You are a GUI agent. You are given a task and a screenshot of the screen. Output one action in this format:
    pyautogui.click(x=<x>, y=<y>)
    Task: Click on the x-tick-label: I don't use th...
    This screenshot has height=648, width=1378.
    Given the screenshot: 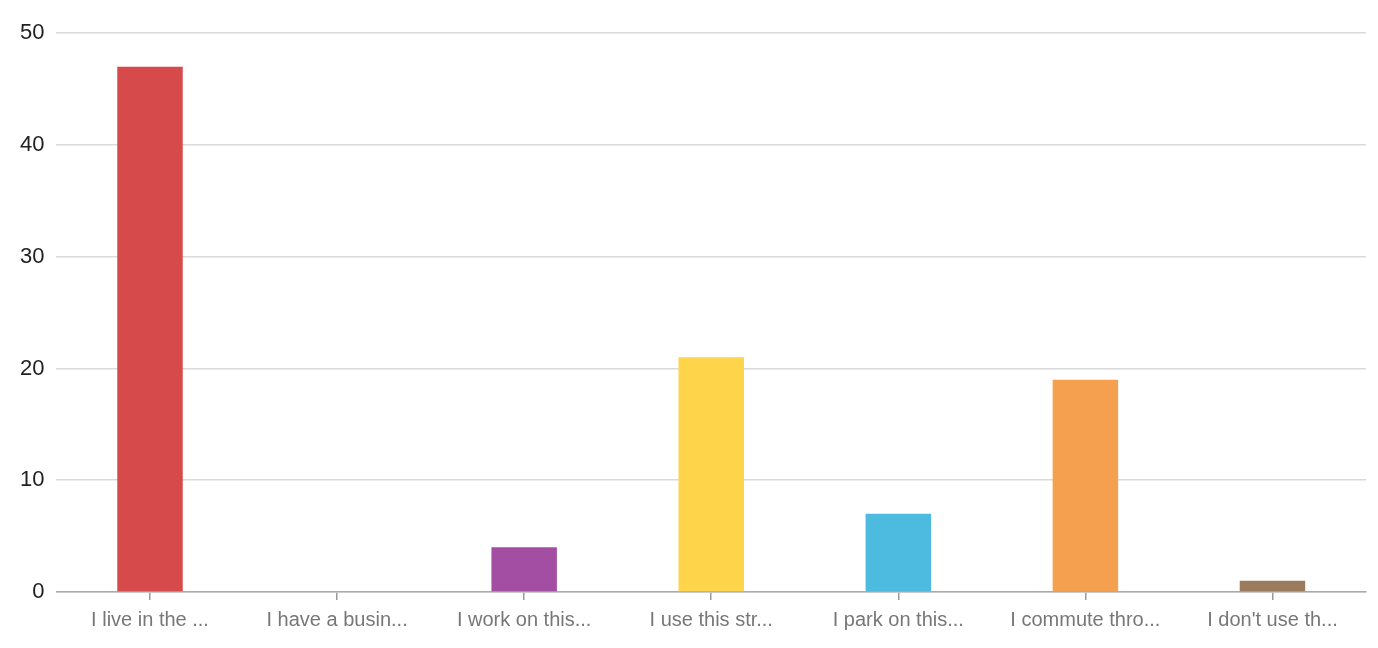 What is the action you would take?
    pyautogui.click(x=1272, y=618)
    